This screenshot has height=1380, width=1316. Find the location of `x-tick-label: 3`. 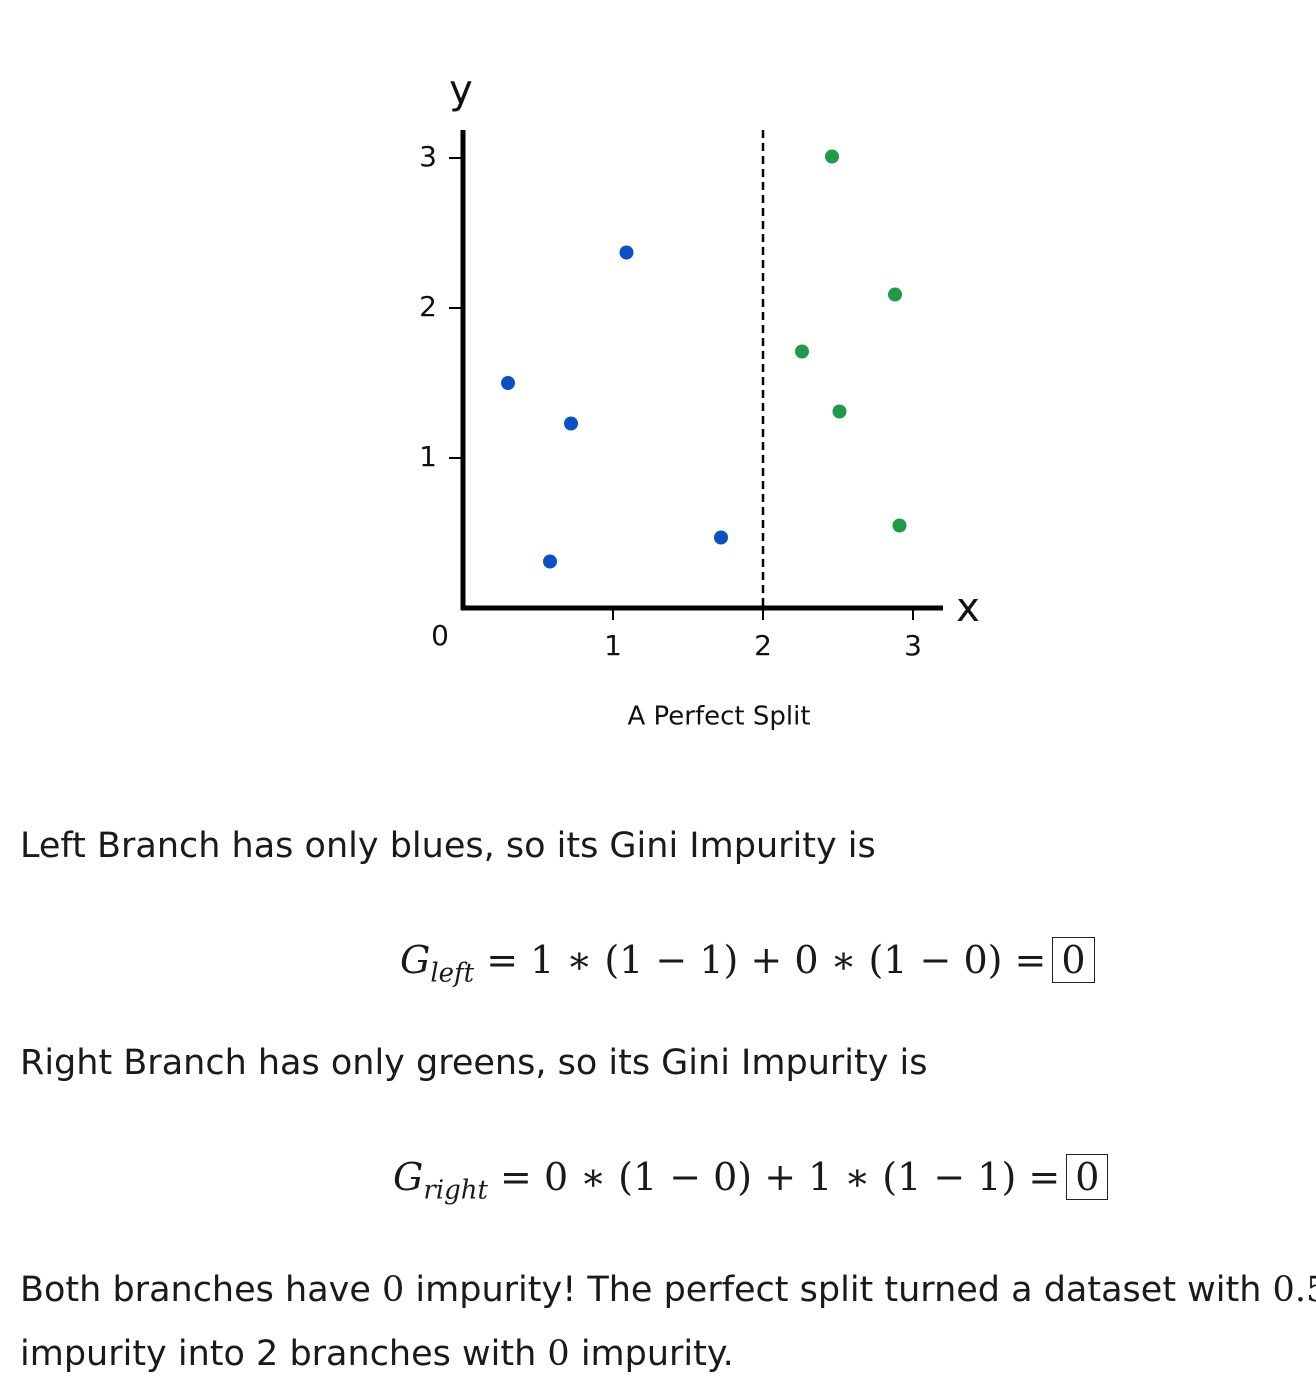

x-tick-label: 3 is located at coordinates (913, 645).